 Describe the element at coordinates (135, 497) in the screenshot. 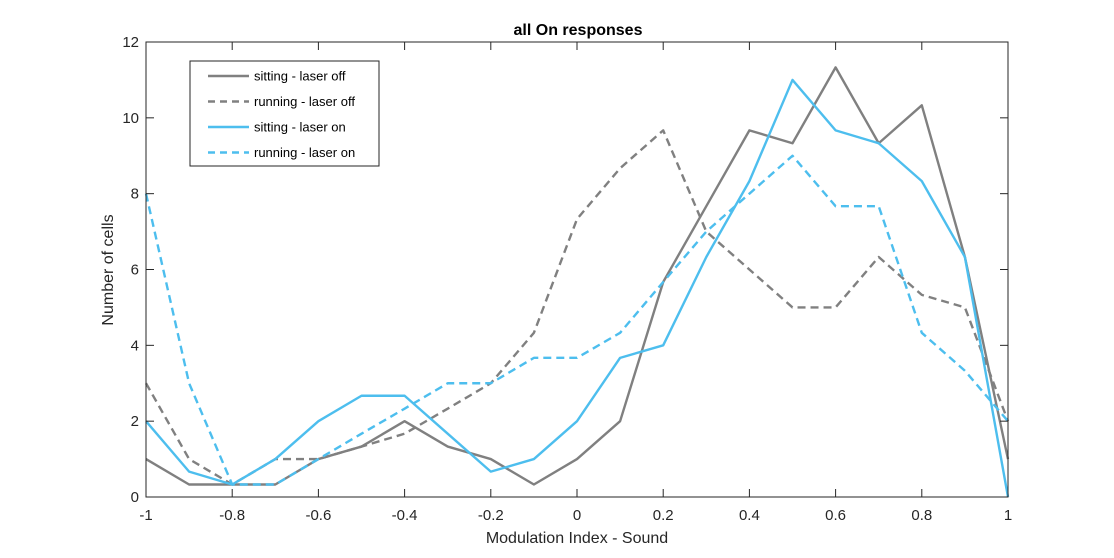

I see `y-tick-label: 0` at that location.